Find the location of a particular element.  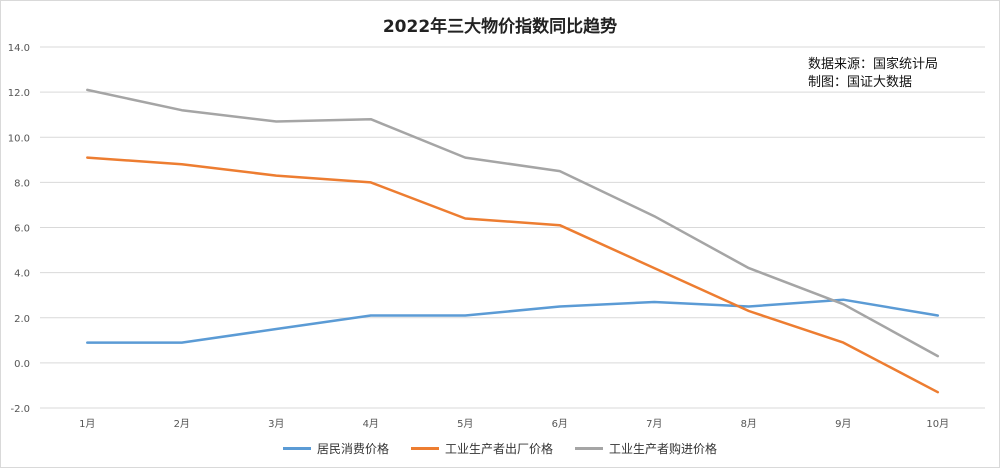

legend-label: 居民消费价格 is located at coordinates (352, 449).